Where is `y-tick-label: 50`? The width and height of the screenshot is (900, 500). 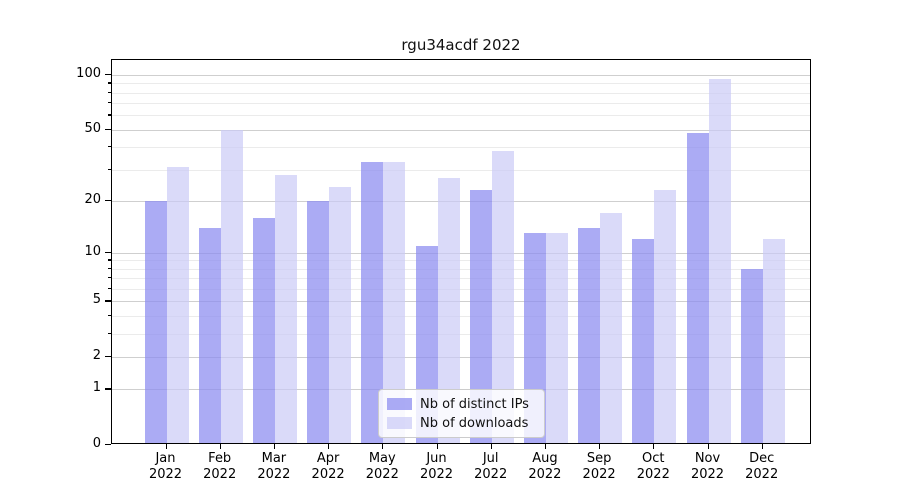
y-tick-label: 50 is located at coordinates (92, 128).